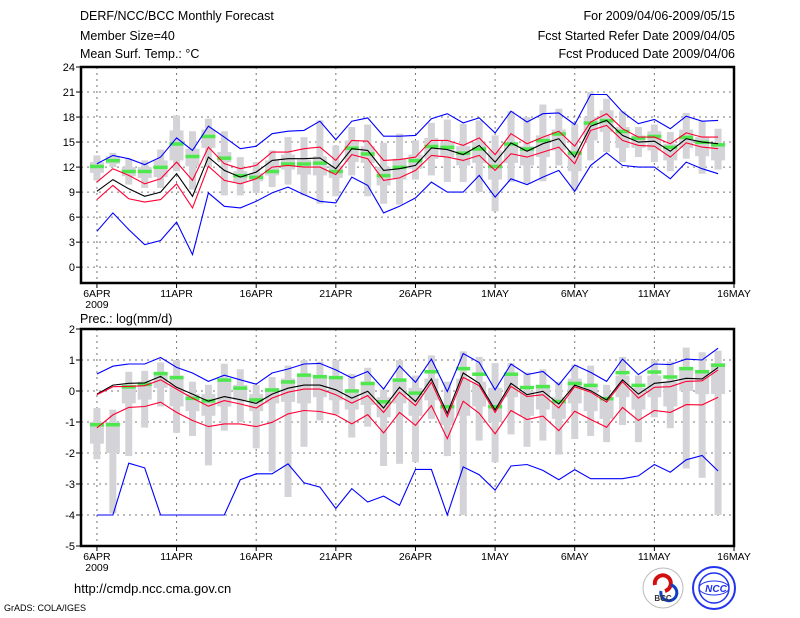 This screenshot has height=618, width=800. Describe the element at coordinates (69, 93) in the screenshot. I see `y-tick-label: 21` at that location.